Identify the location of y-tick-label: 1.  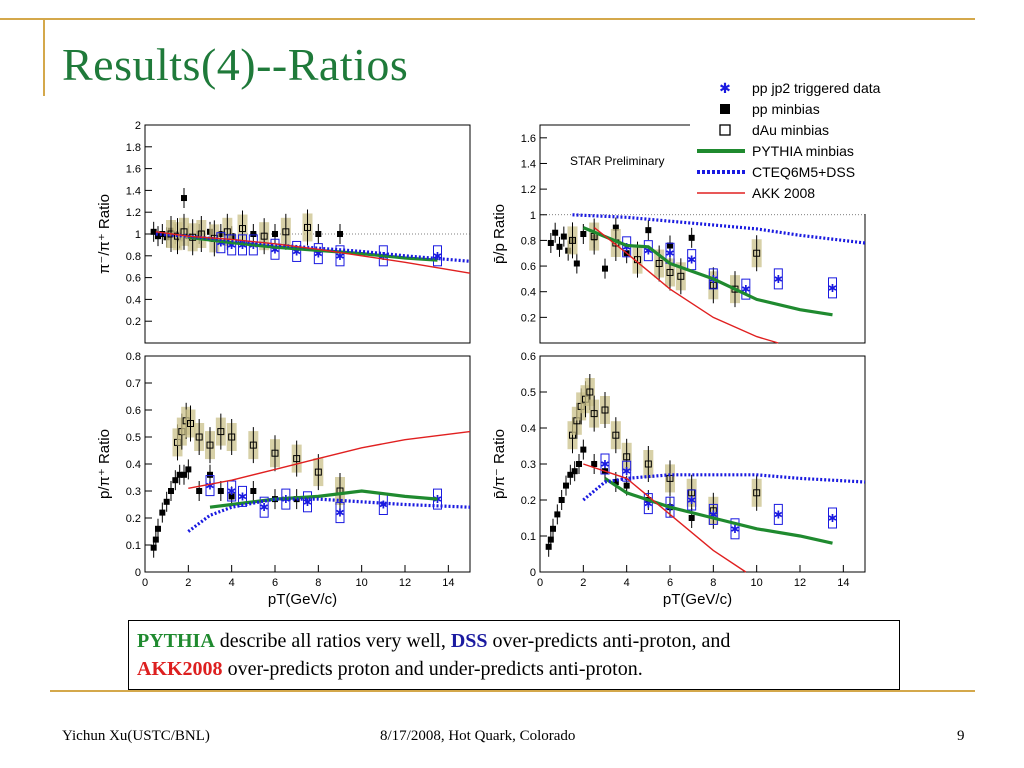
(533, 216).